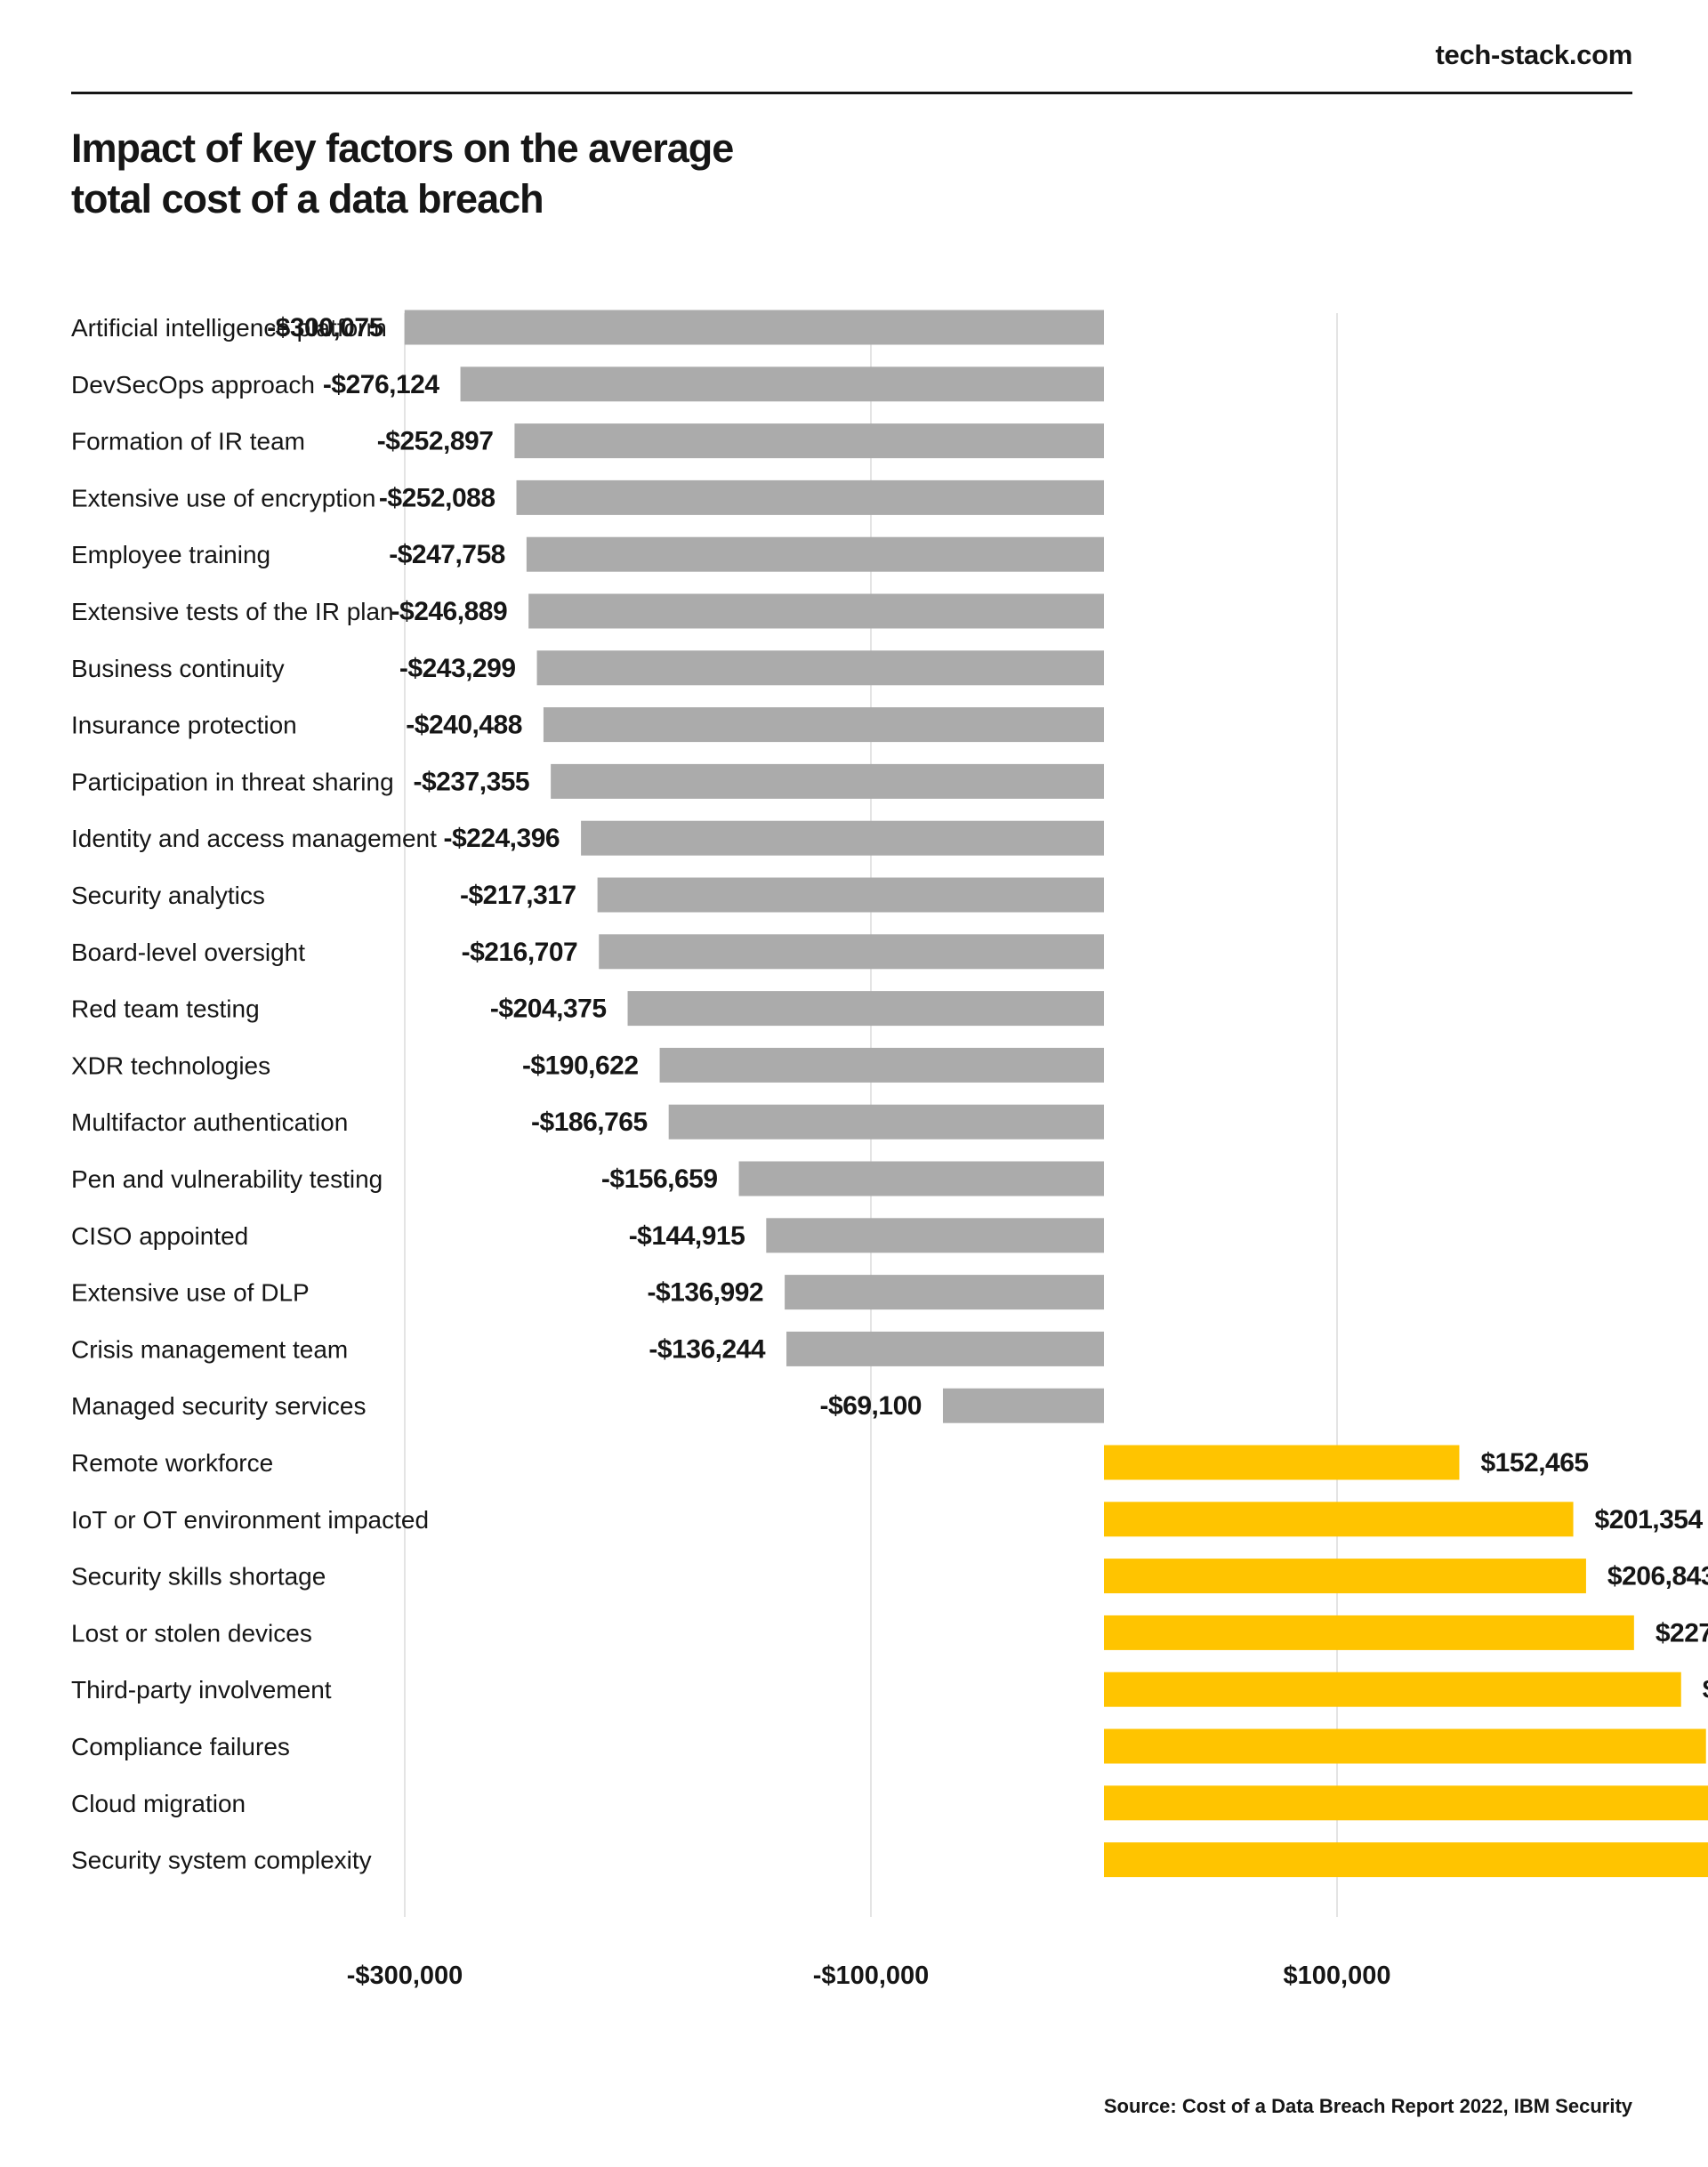  Describe the element at coordinates (851, 93) in the screenshot. I see `header-divider` at that location.